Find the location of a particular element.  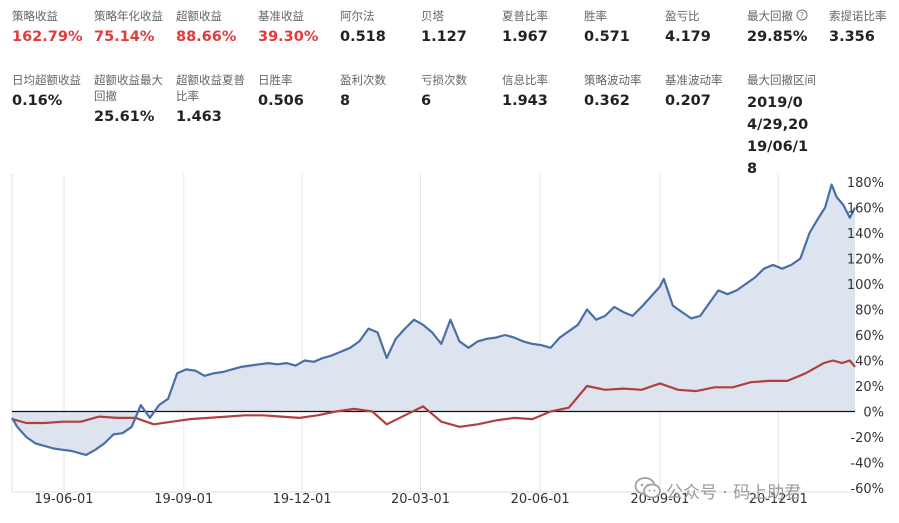

y-tick-label: 180% is located at coordinates (865, 183).